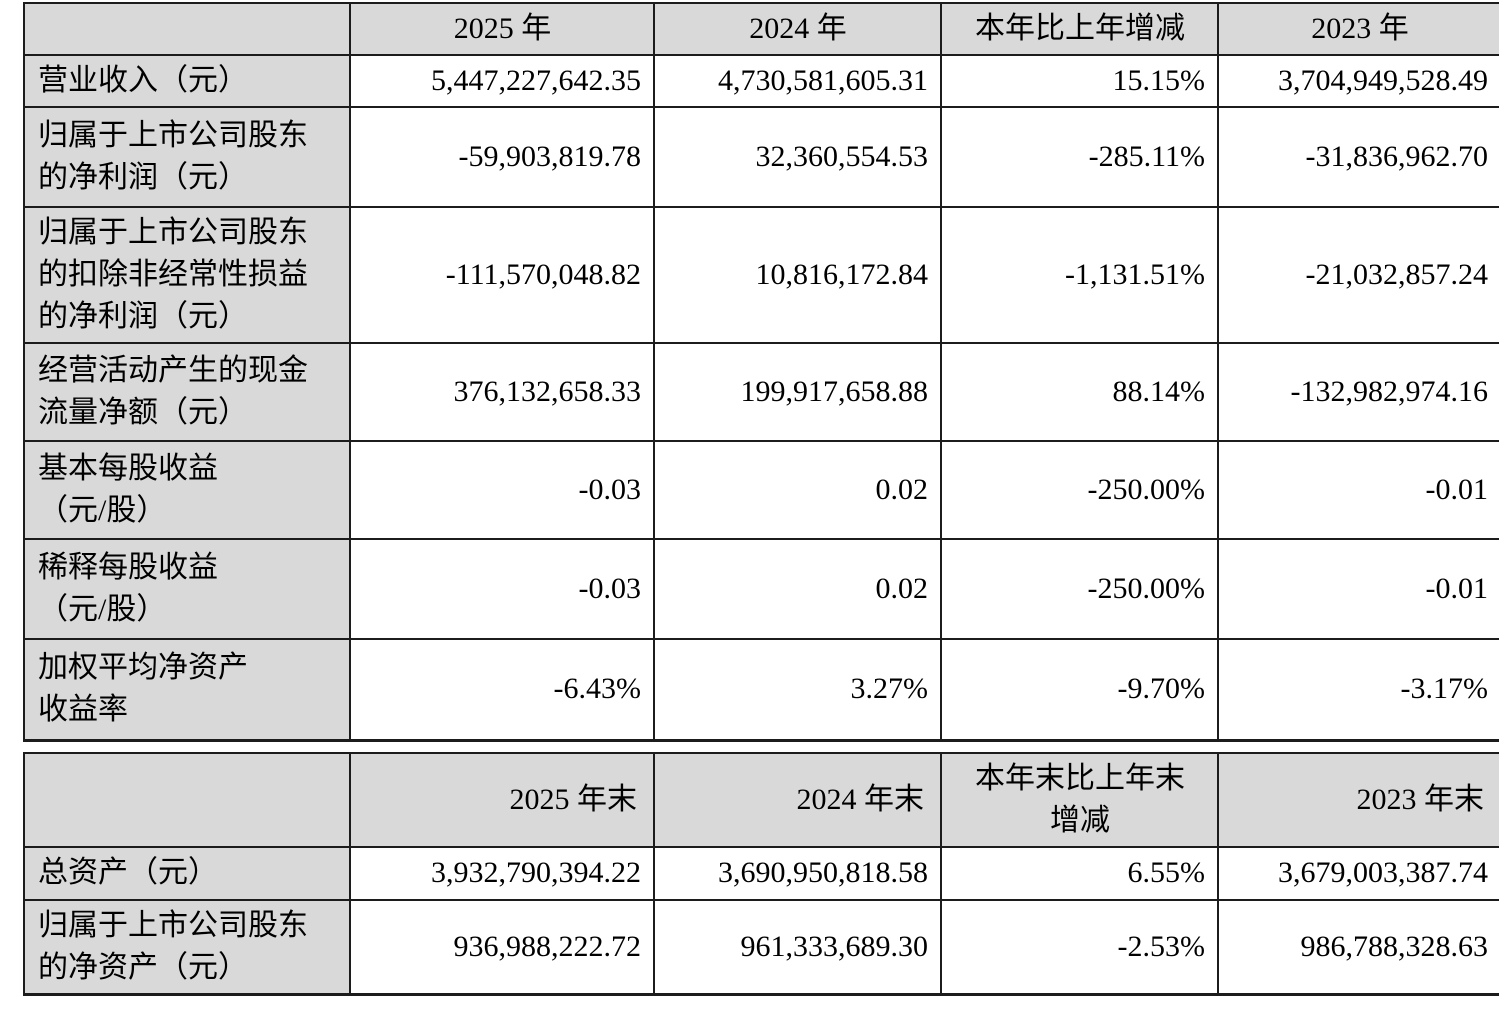 This screenshot has width=1499, height=1014. Describe the element at coordinates (1358, 689) in the screenshot. I see `cell-2023: -3.17%` at that location.